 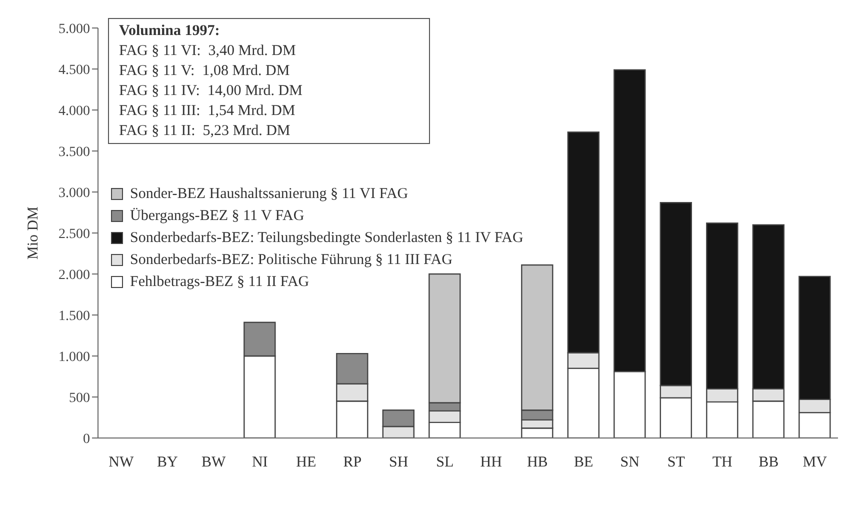 I want to click on y-tick-label: 500, so click(x=79, y=398).